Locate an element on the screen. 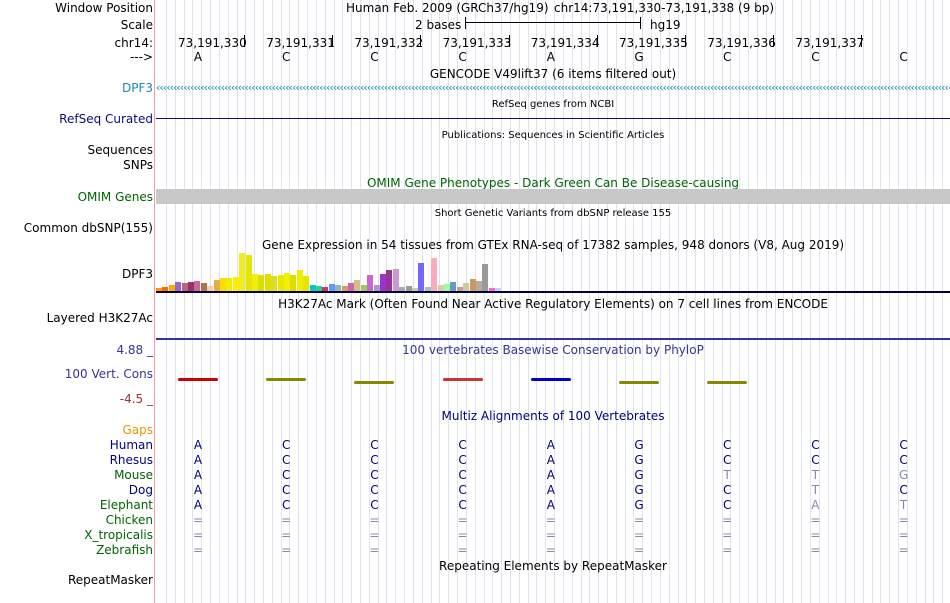 This screenshot has width=950, height=603. omim-track-label: OMIM Genes is located at coordinates (115, 197).